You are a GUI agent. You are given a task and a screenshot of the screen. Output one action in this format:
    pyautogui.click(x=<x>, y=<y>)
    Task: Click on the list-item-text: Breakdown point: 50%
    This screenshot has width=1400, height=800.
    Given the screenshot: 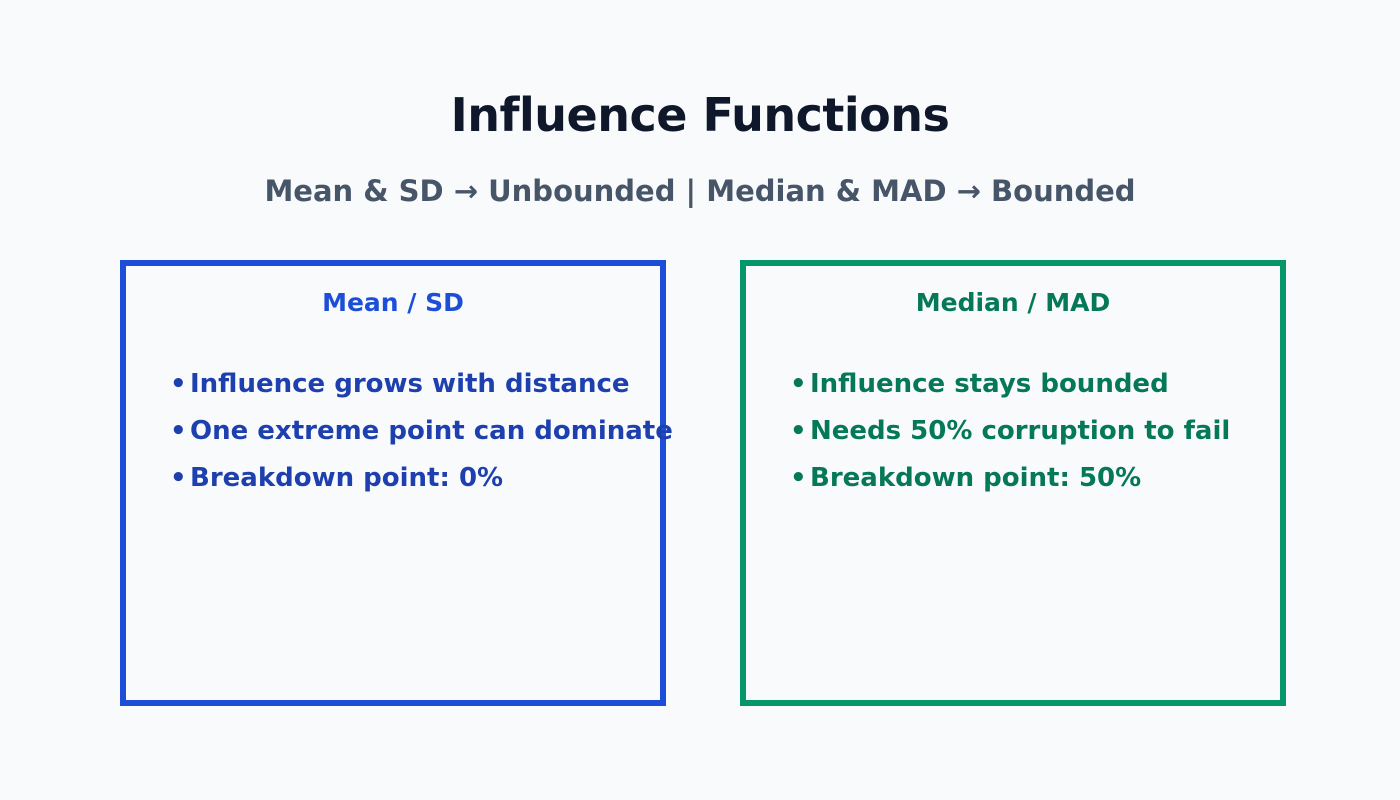 What is the action you would take?
    pyautogui.click(x=976, y=478)
    